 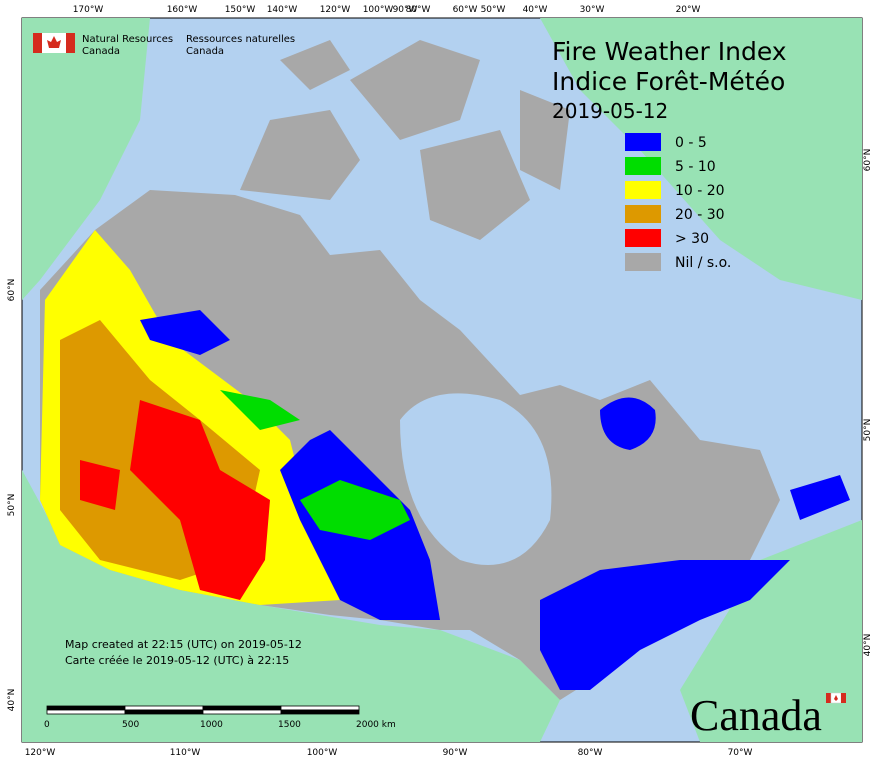 I want to click on legend-label: 0 - 5, so click(x=691, y=143).